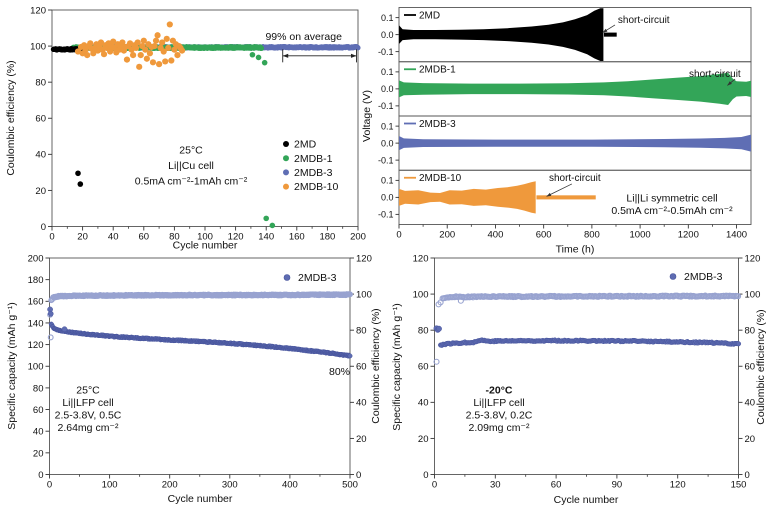  I want to click on x-tick-label: 1200, so click(688, 235).